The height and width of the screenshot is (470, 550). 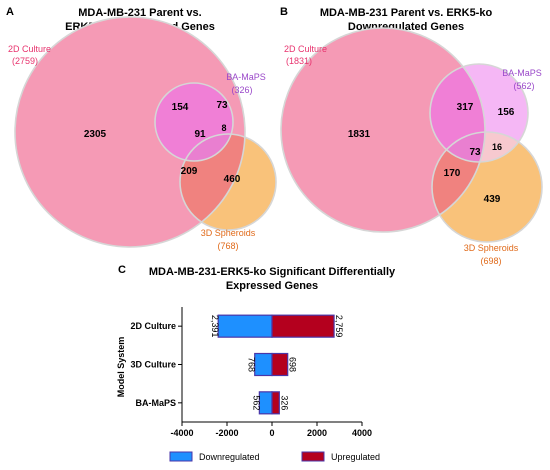 I want to click on panel-b-title-line1: MDA-MB-231 Parent vs. ERK5-ko, so click(x=406, y=13).